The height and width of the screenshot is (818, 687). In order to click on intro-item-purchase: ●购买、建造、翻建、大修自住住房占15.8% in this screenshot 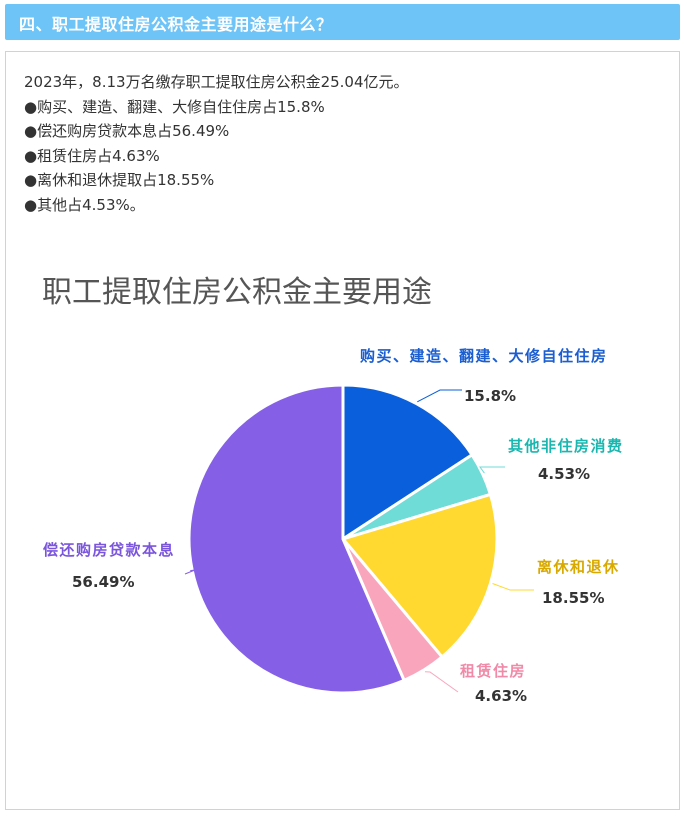, I will do `click(174, 106)`.